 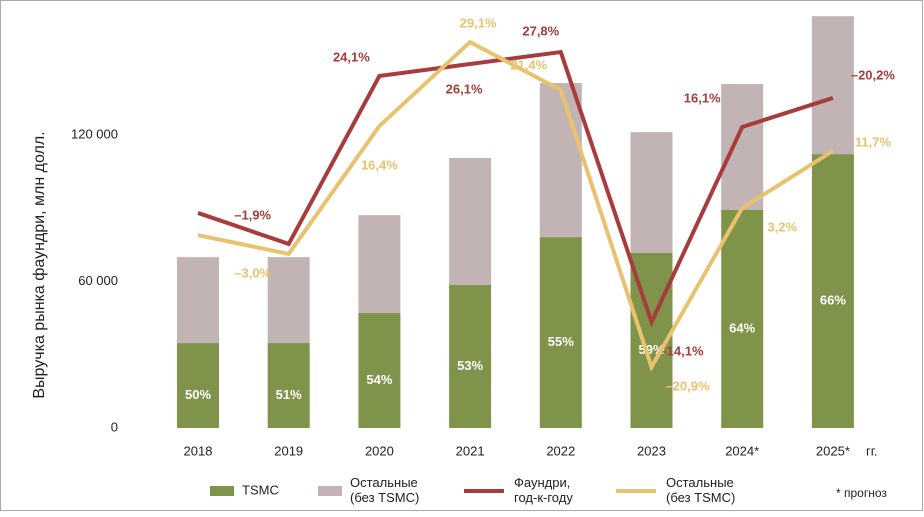 I want to click on x-unit: гг., so click(x=872, y=450).